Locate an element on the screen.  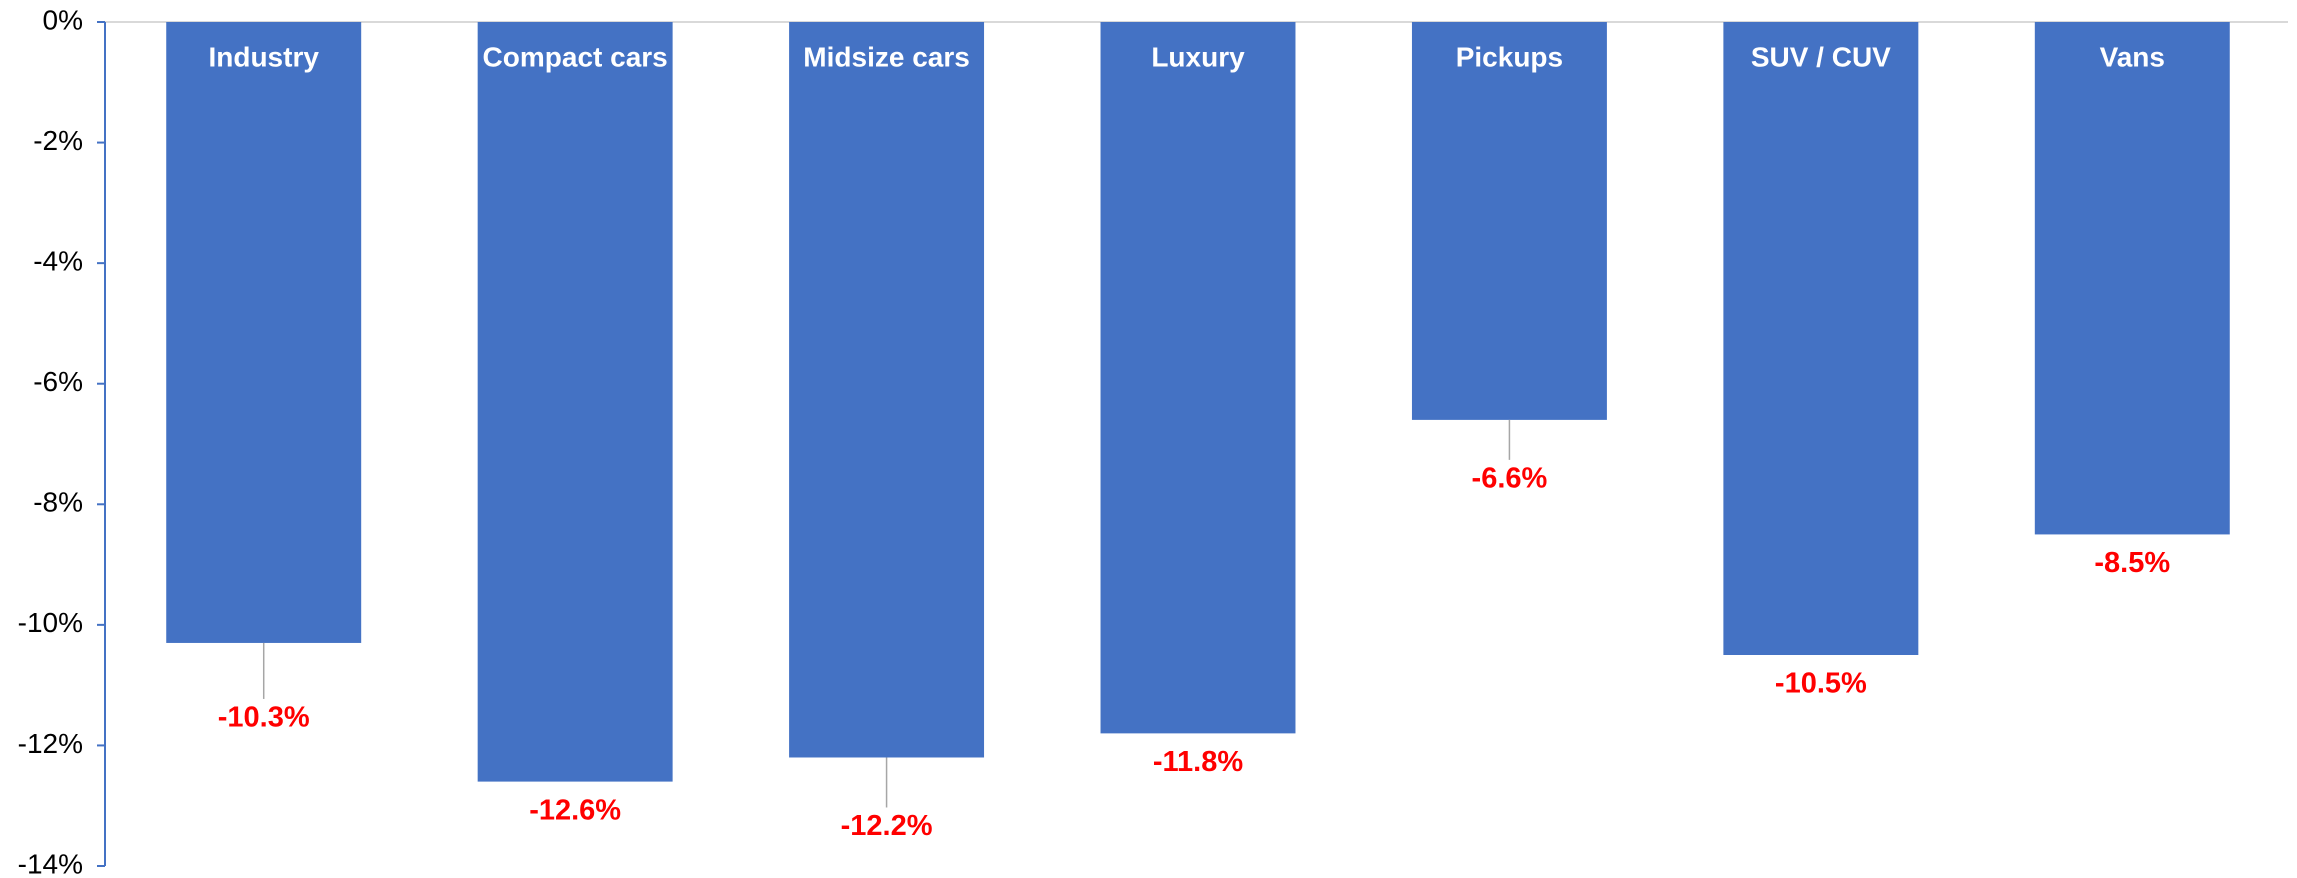
value-label: -8.5% is located at coordinates (2132, 563).